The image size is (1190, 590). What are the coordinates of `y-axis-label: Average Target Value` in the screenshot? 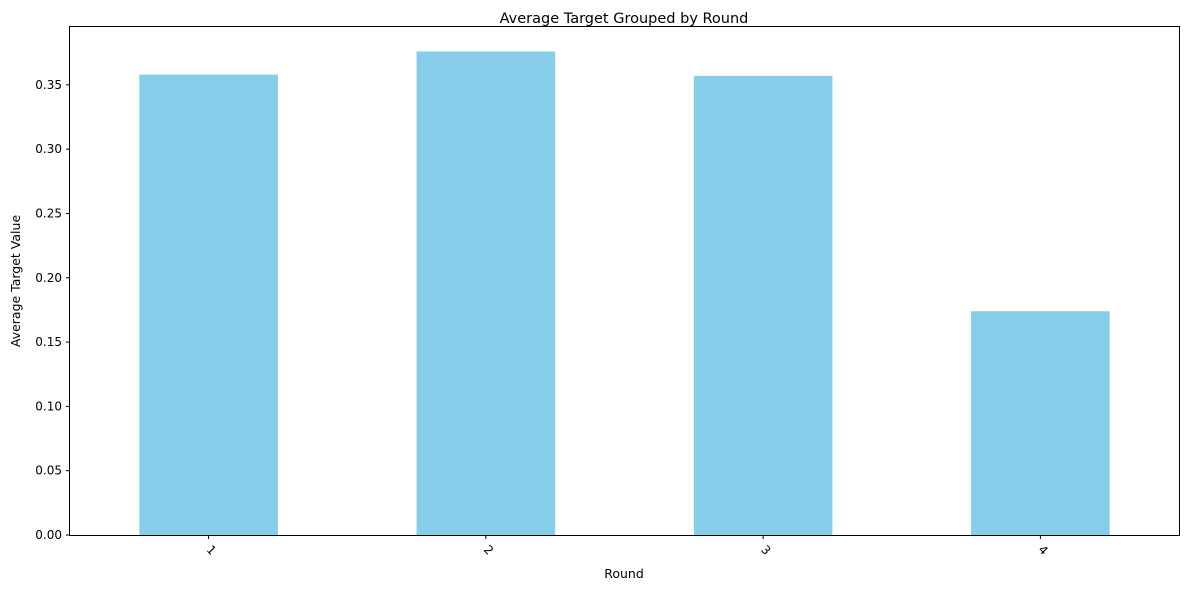 It's located at (15, 281).